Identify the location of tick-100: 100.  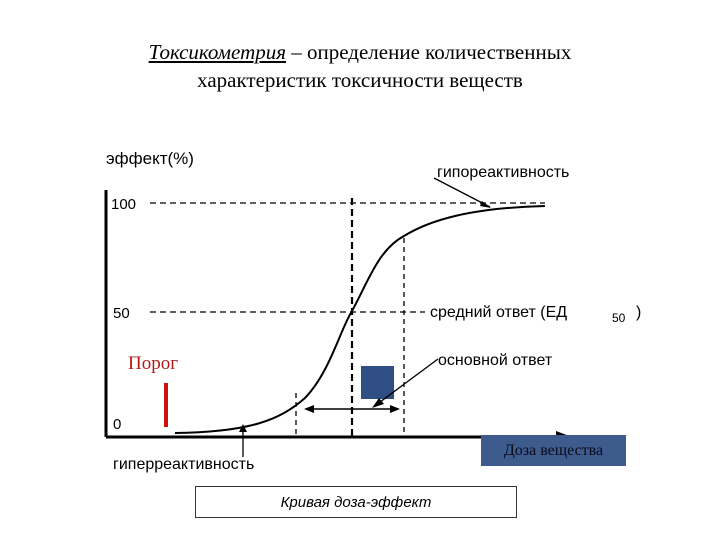
(123, 204).